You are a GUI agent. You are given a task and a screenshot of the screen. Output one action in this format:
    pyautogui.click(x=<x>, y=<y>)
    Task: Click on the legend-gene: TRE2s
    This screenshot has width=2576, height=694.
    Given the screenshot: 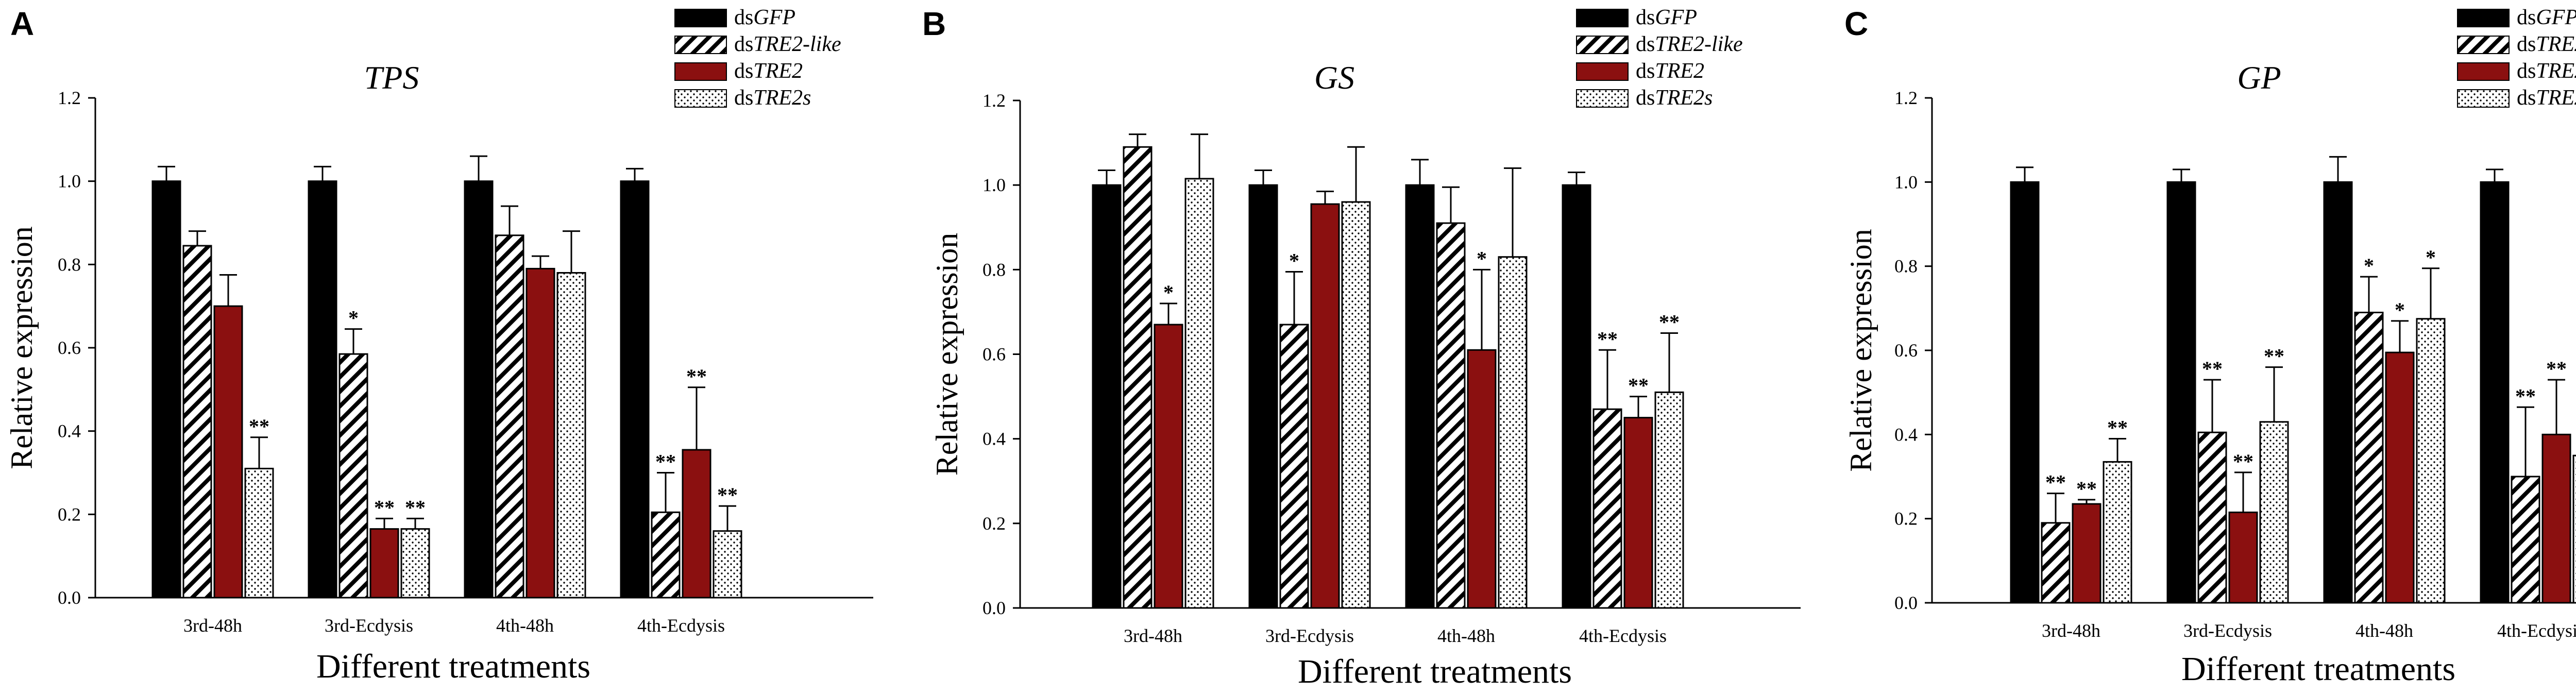 What is the action you would take?
    pyautogui.click(x=2556, y=98)
    